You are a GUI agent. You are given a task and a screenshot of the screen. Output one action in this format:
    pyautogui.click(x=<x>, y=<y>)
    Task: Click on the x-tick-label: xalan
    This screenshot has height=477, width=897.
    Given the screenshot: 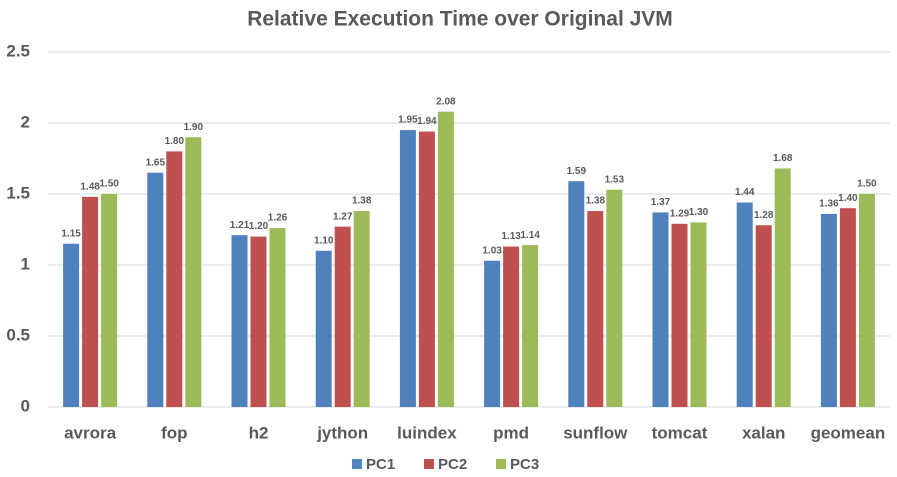 What is the action you would take?
    pyautogui.click(x=763, y=432)
    